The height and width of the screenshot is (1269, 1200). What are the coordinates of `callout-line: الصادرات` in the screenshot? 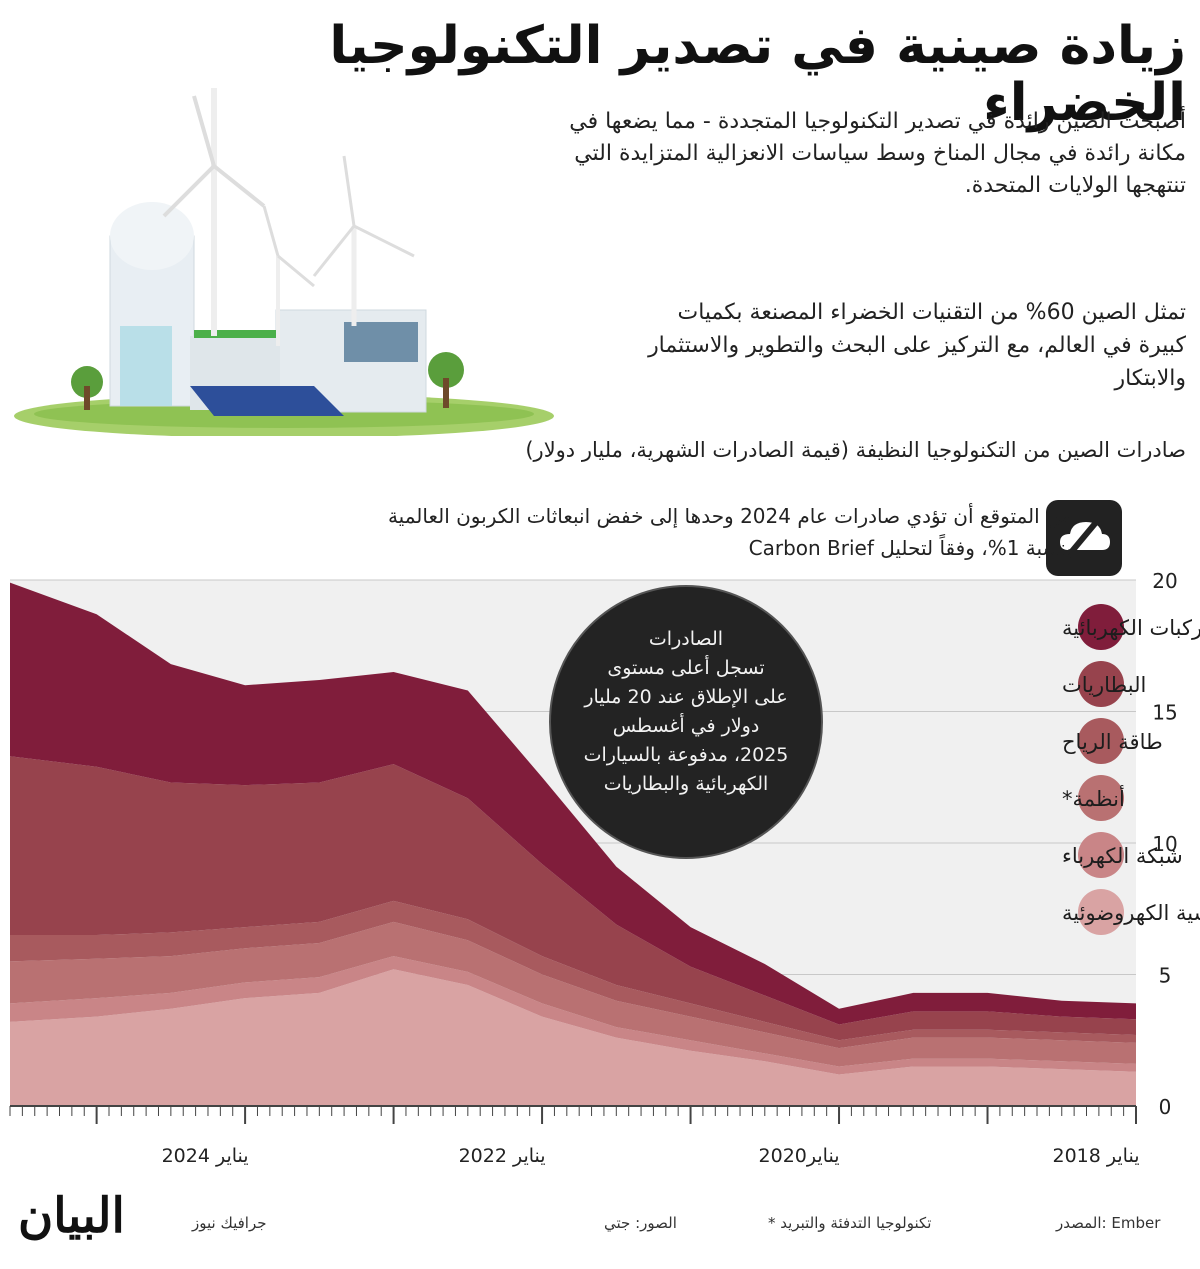 It's located at (686, 639).